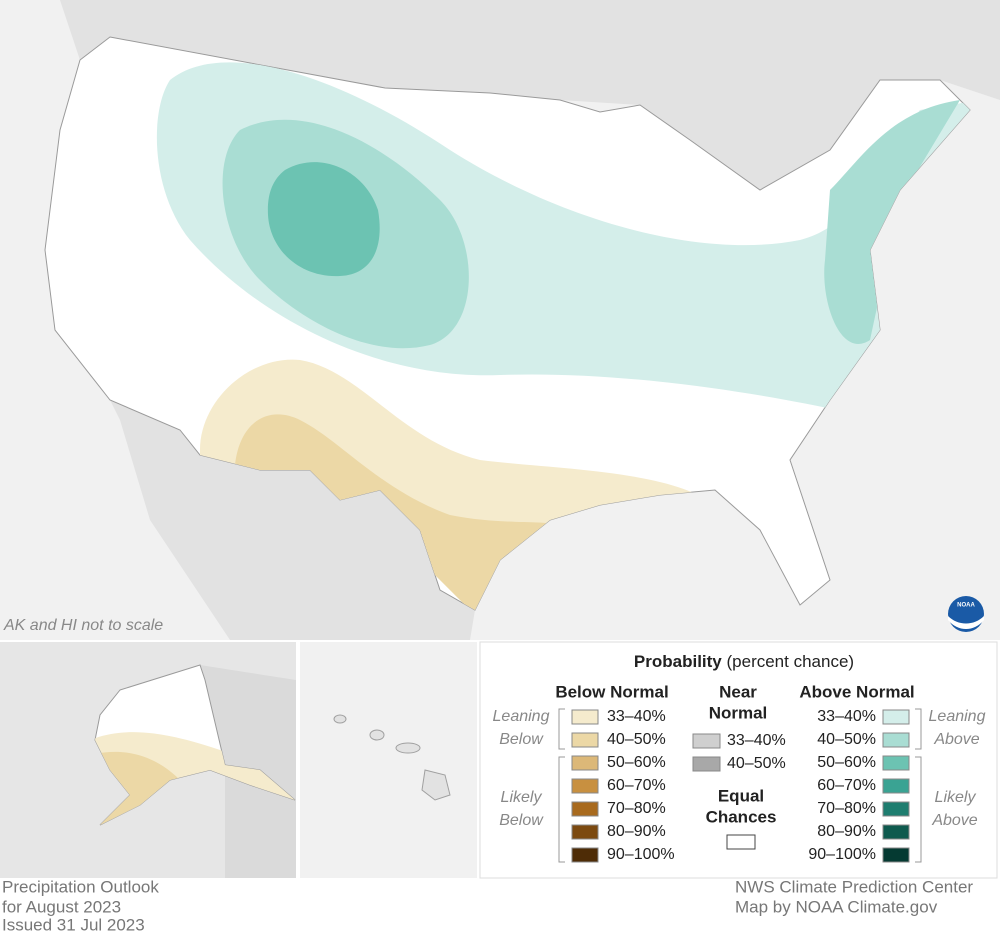 Image resolution: width=1000 pixels, height=938 pixels. What do you see at coordinates (61, 906) in the screenshot?
I see `footer-left-2: for August 2023` at bounding box center [61, 906].